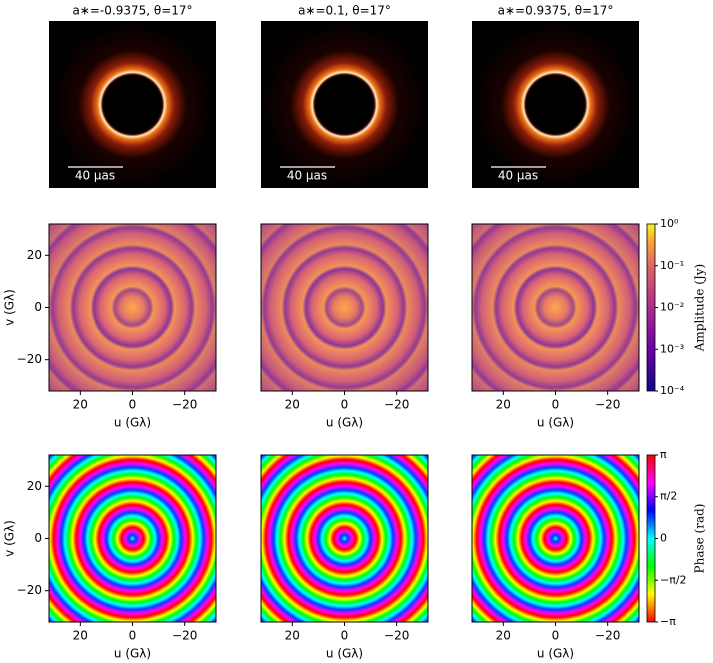 The height and width of the screenshot is (663, 713). What do you see at coordinates (132, 11) in the screenshot?
I see `panel-title: a∗=-0.9375, θ=17°` at bounding box center [132, 11].